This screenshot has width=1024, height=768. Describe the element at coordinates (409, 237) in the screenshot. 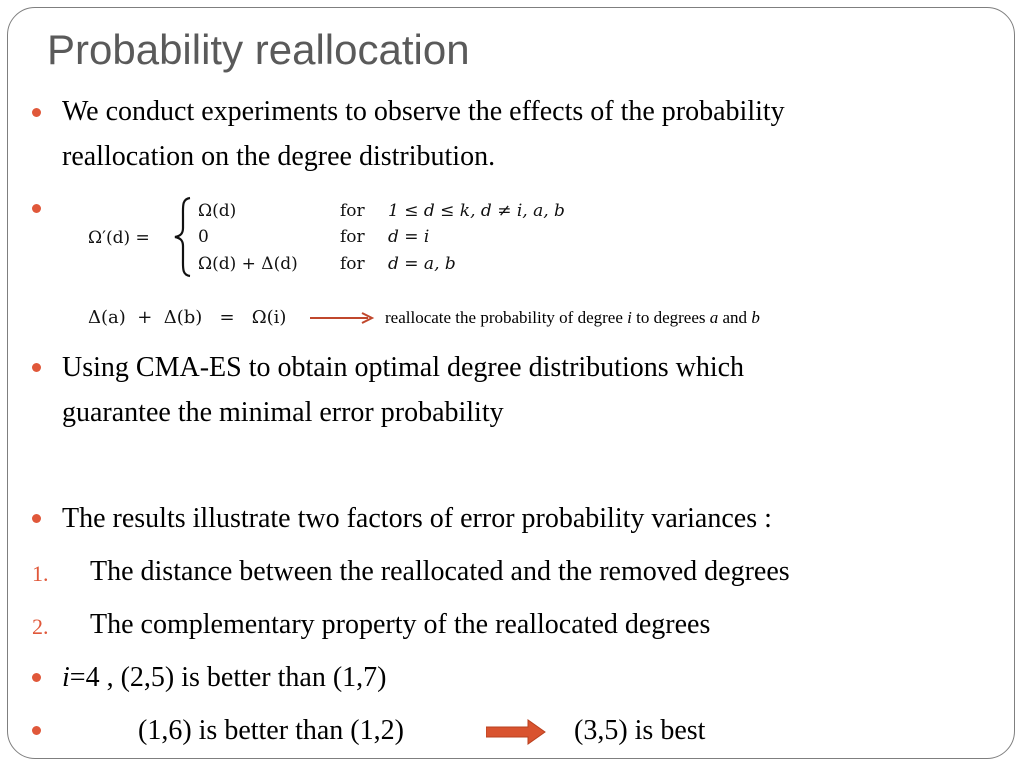

I see `case-2-condition: d = i` at that location.